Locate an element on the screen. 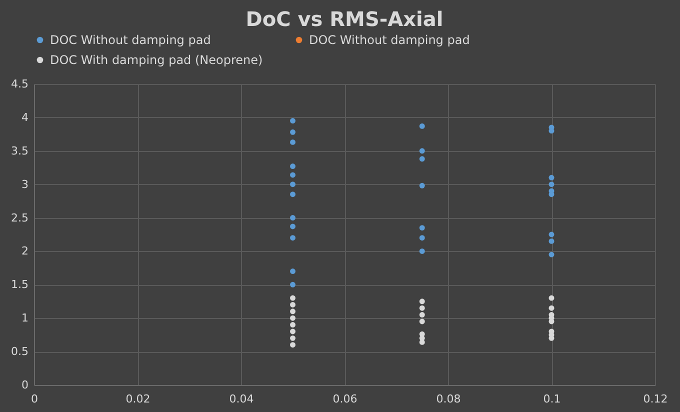 This screenshot has width=680, height=412. y-tick-label: 1 is located at coordinates (25, 318).